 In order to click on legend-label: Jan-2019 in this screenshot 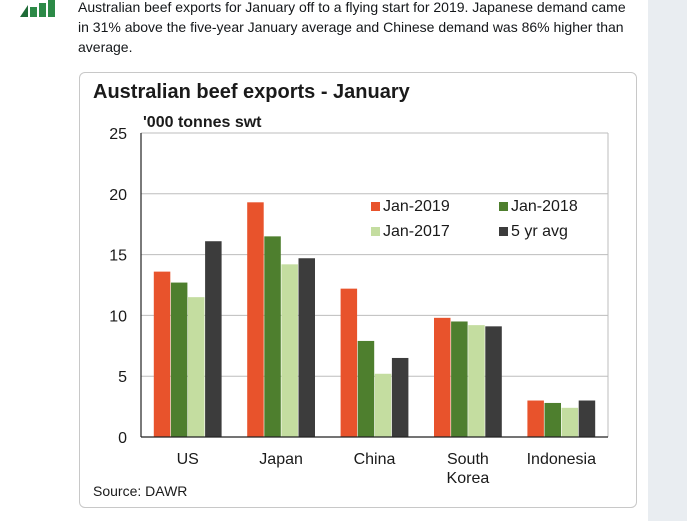, I will do `click(416, 206)`.